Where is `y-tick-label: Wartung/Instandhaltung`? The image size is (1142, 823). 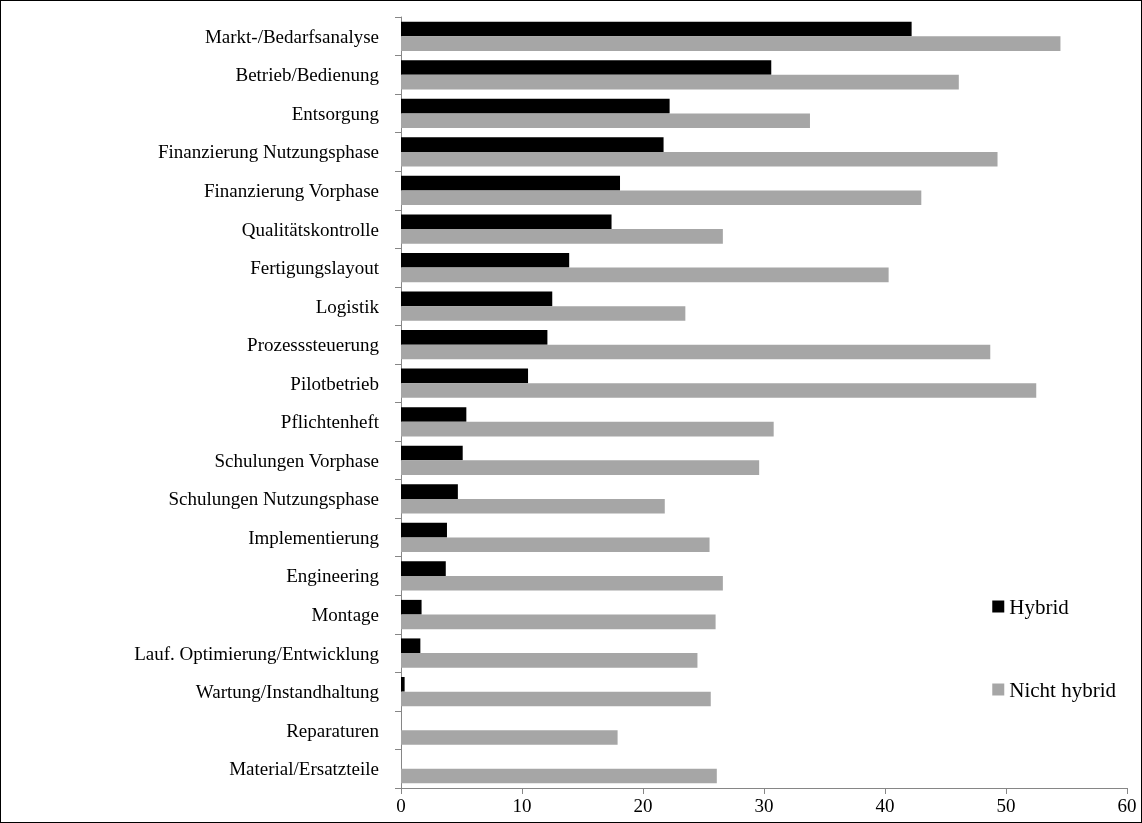 y-tick-label: Wartung/Instandhaltung is located at coordinates (287, 692).